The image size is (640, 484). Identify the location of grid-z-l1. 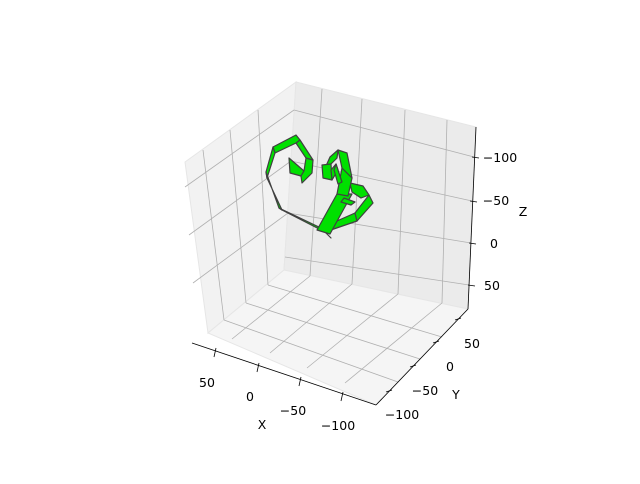
(239, 148).